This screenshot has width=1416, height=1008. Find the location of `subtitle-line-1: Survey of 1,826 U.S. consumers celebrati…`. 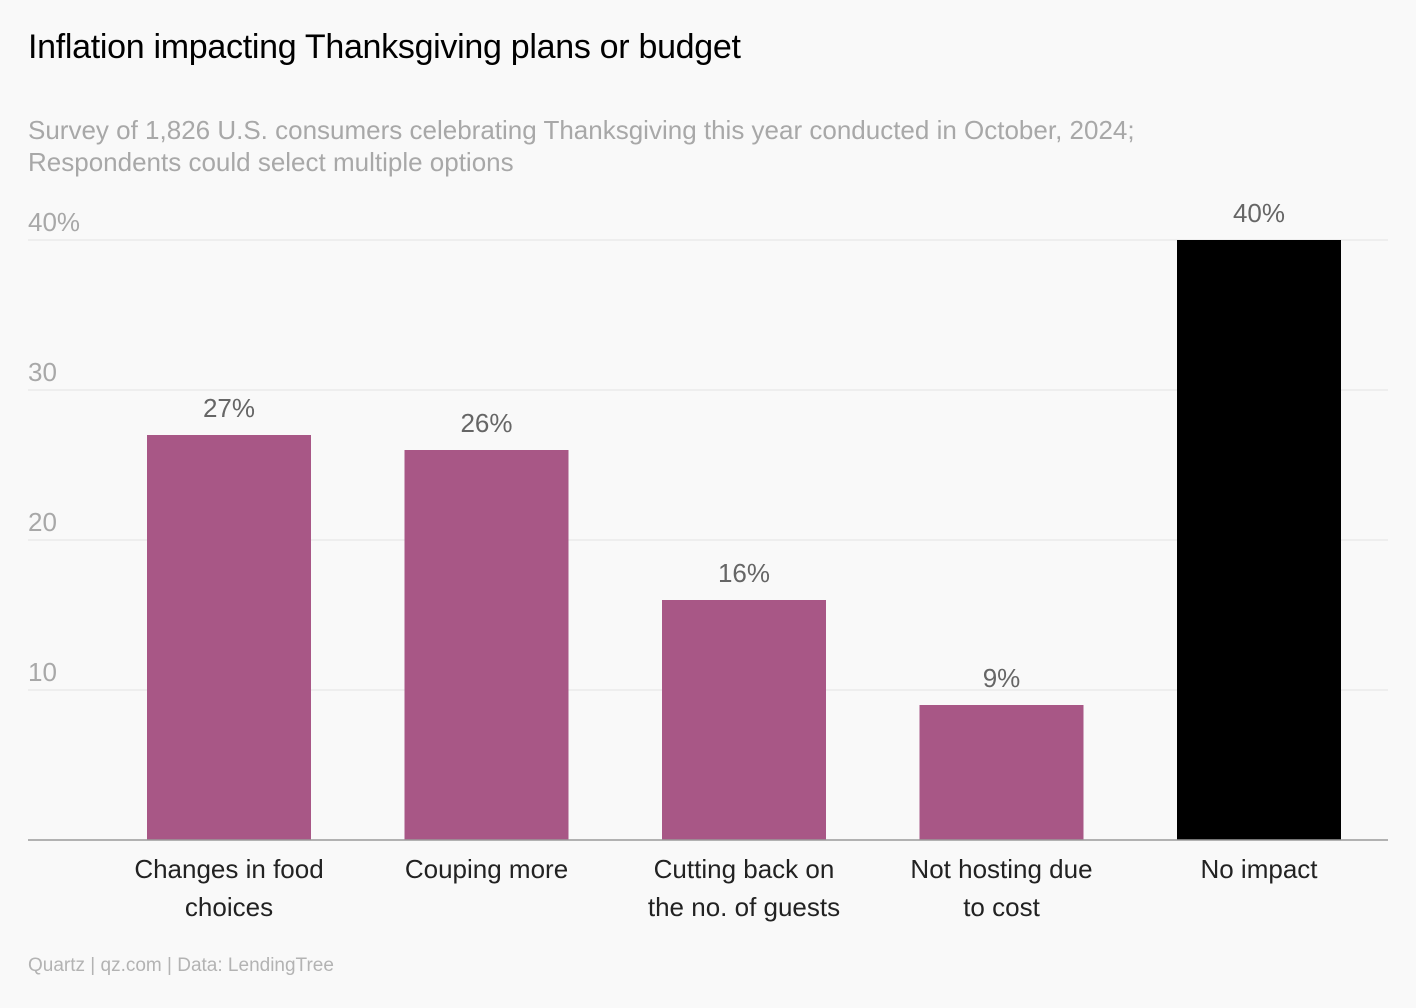

subtitle-line-1: Survey of 1,826 U.S. consumers celebrati… is located at coordinates (581, 130).